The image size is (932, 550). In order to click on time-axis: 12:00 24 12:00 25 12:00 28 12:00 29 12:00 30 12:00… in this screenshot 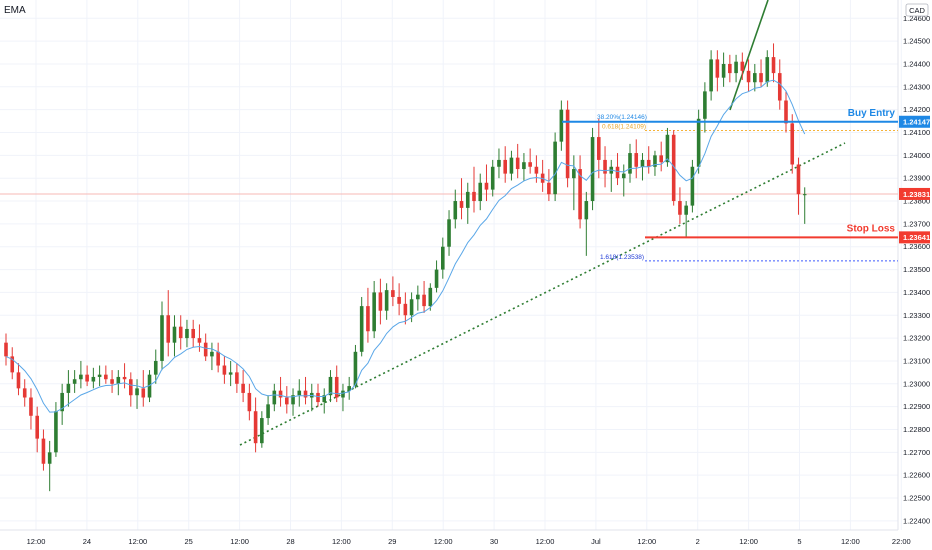, I will do `click(469, 541)`.